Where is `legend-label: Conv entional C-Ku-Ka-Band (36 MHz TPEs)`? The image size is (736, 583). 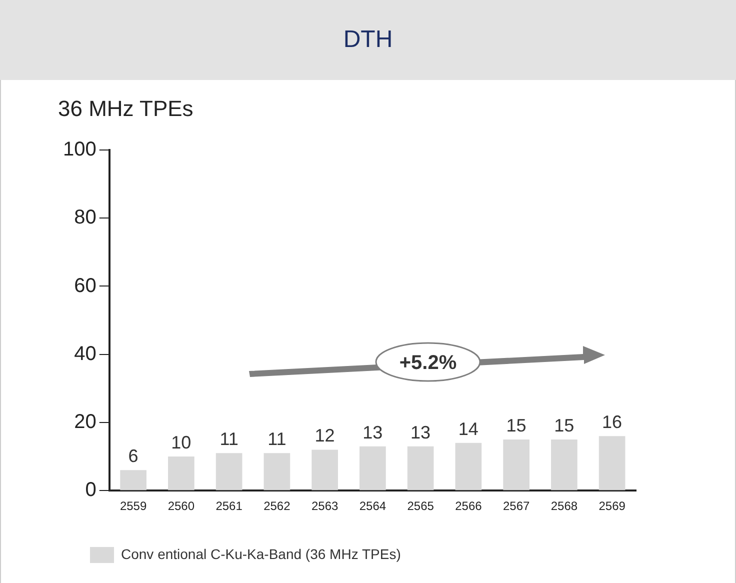 legend-label: Conv entional C-Ku-Ka-Band (36 MHz TPEs) is located at coordinates (261, 554).